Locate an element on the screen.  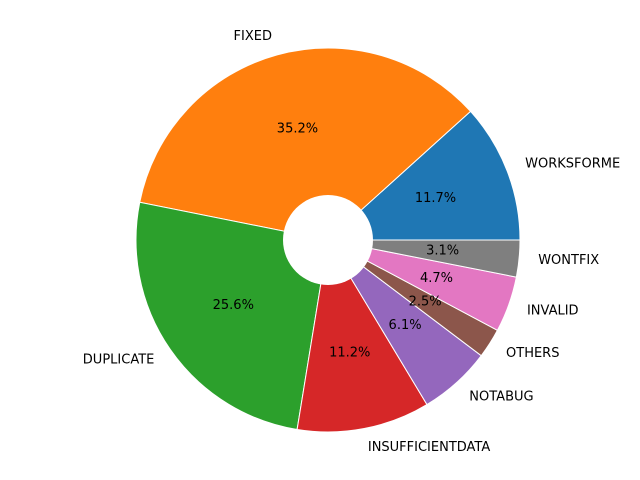
slice-worksforme is located at coordinates (423, 175).